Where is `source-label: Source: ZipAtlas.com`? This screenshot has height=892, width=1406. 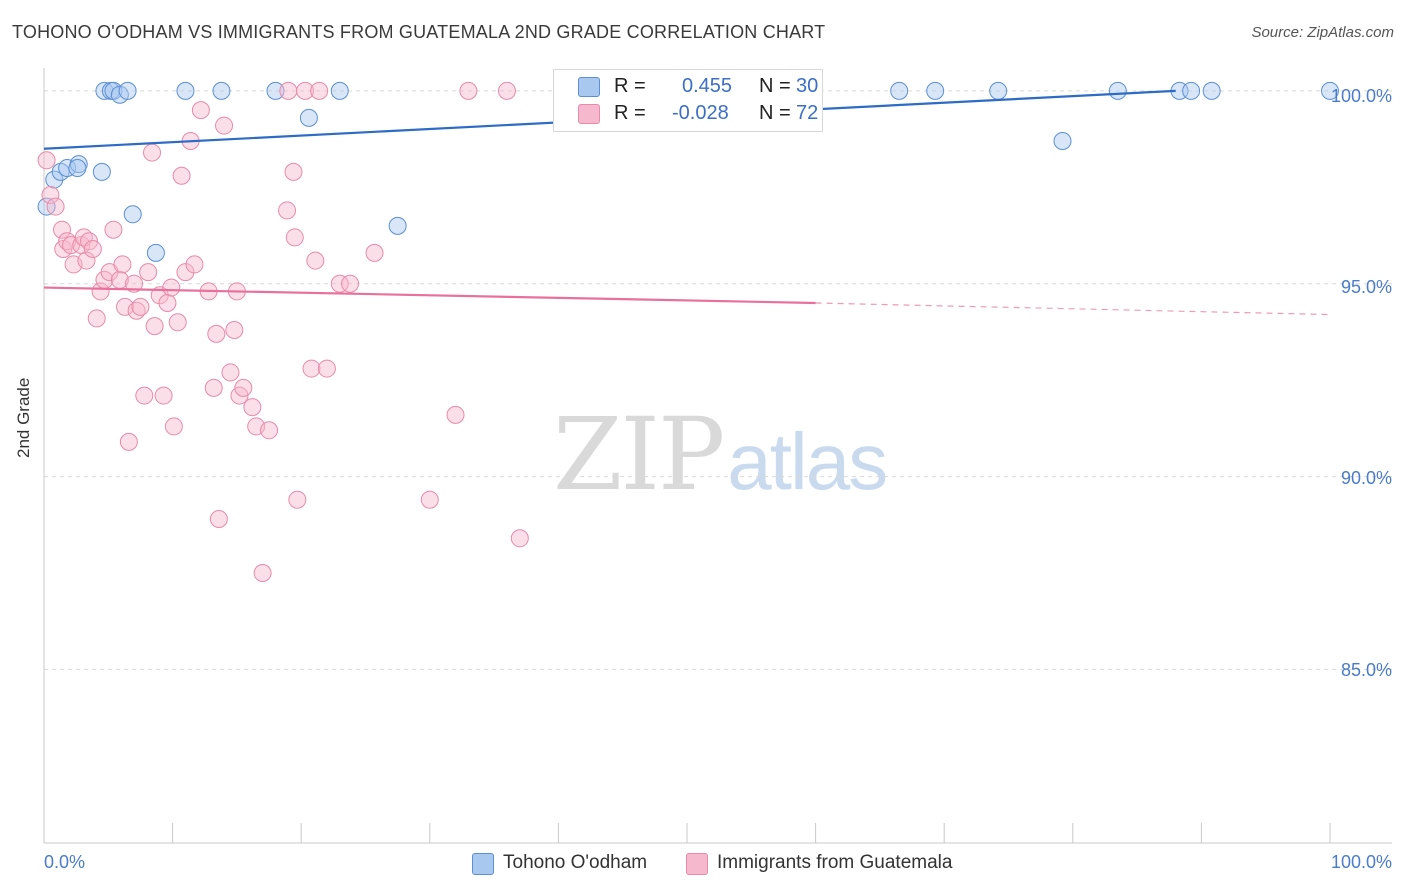 source-label: Source: ZipAtlas.com is located at coordinates (1322, 32).